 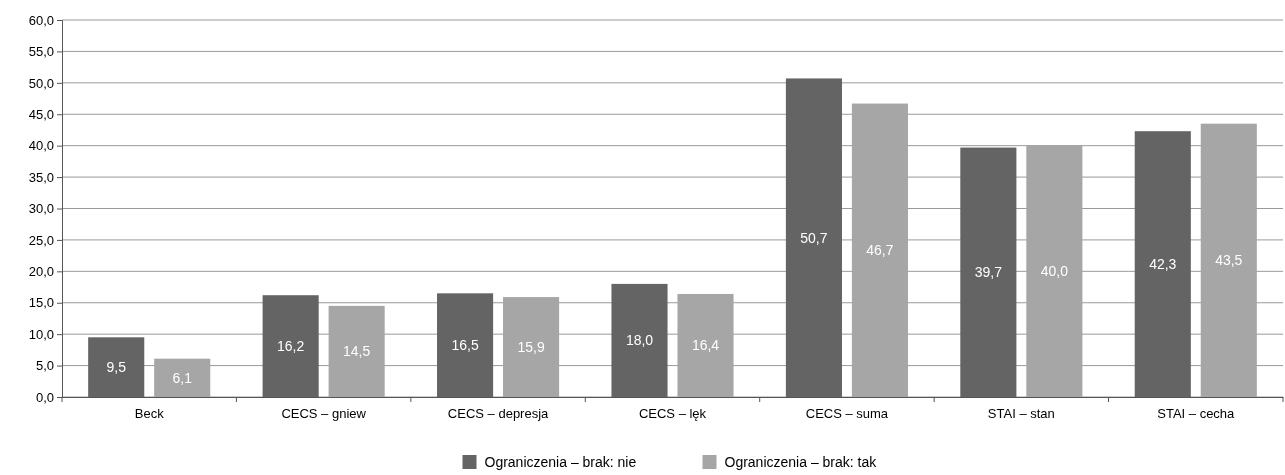 I want to click on data-label: 9,5, so click(x=116, y=367).